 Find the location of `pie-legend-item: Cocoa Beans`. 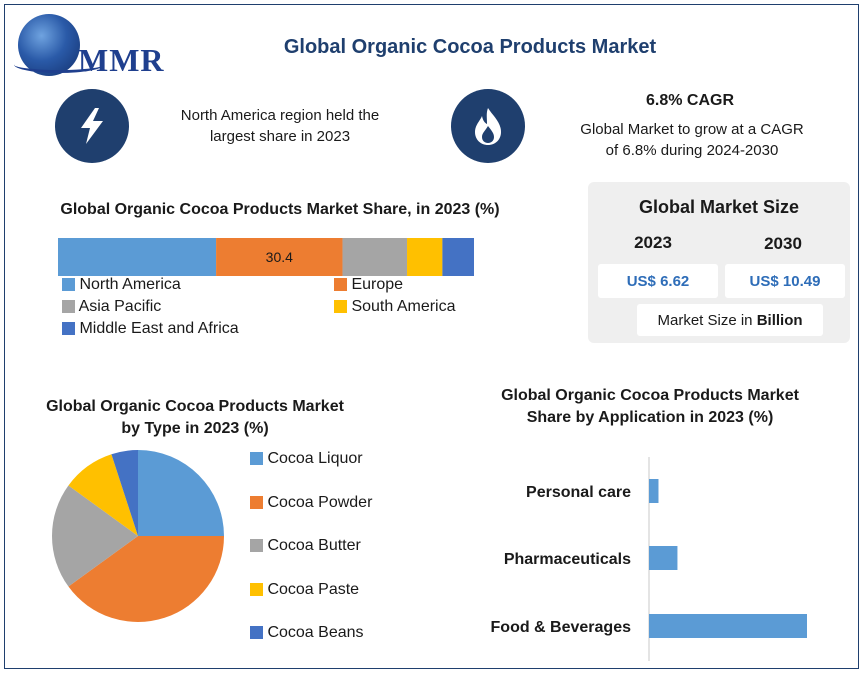

pie-legend-item: Cocoa Beans is located at coordinates (307, 633).